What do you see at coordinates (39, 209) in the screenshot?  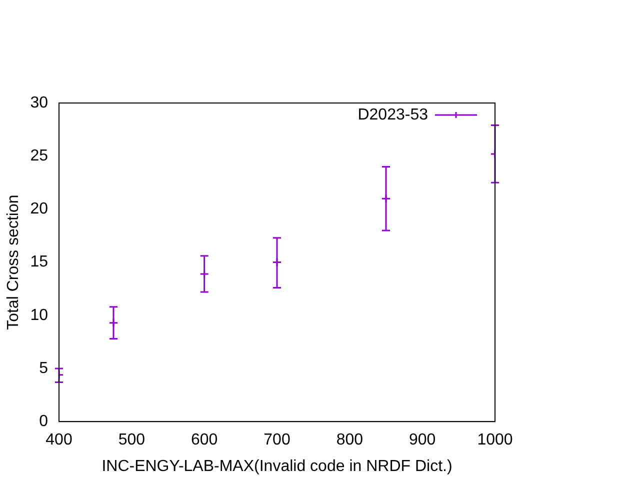 I see `y-tick-label: 20` at bounding box center [39, 209].